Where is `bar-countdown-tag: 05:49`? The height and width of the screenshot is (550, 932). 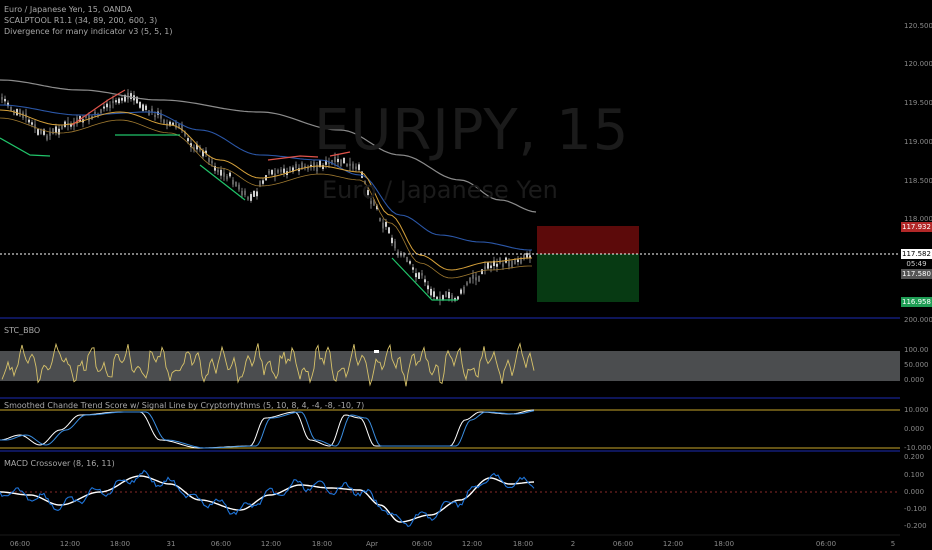
bar-countdown-tag: 05:49 is located at coordinates (916, 264).